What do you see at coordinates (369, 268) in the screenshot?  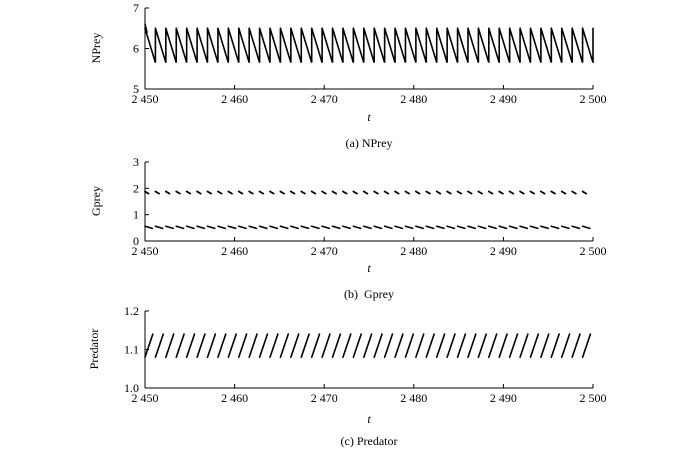 I see `x-axis-label: t` at bounding box center [369, 268].